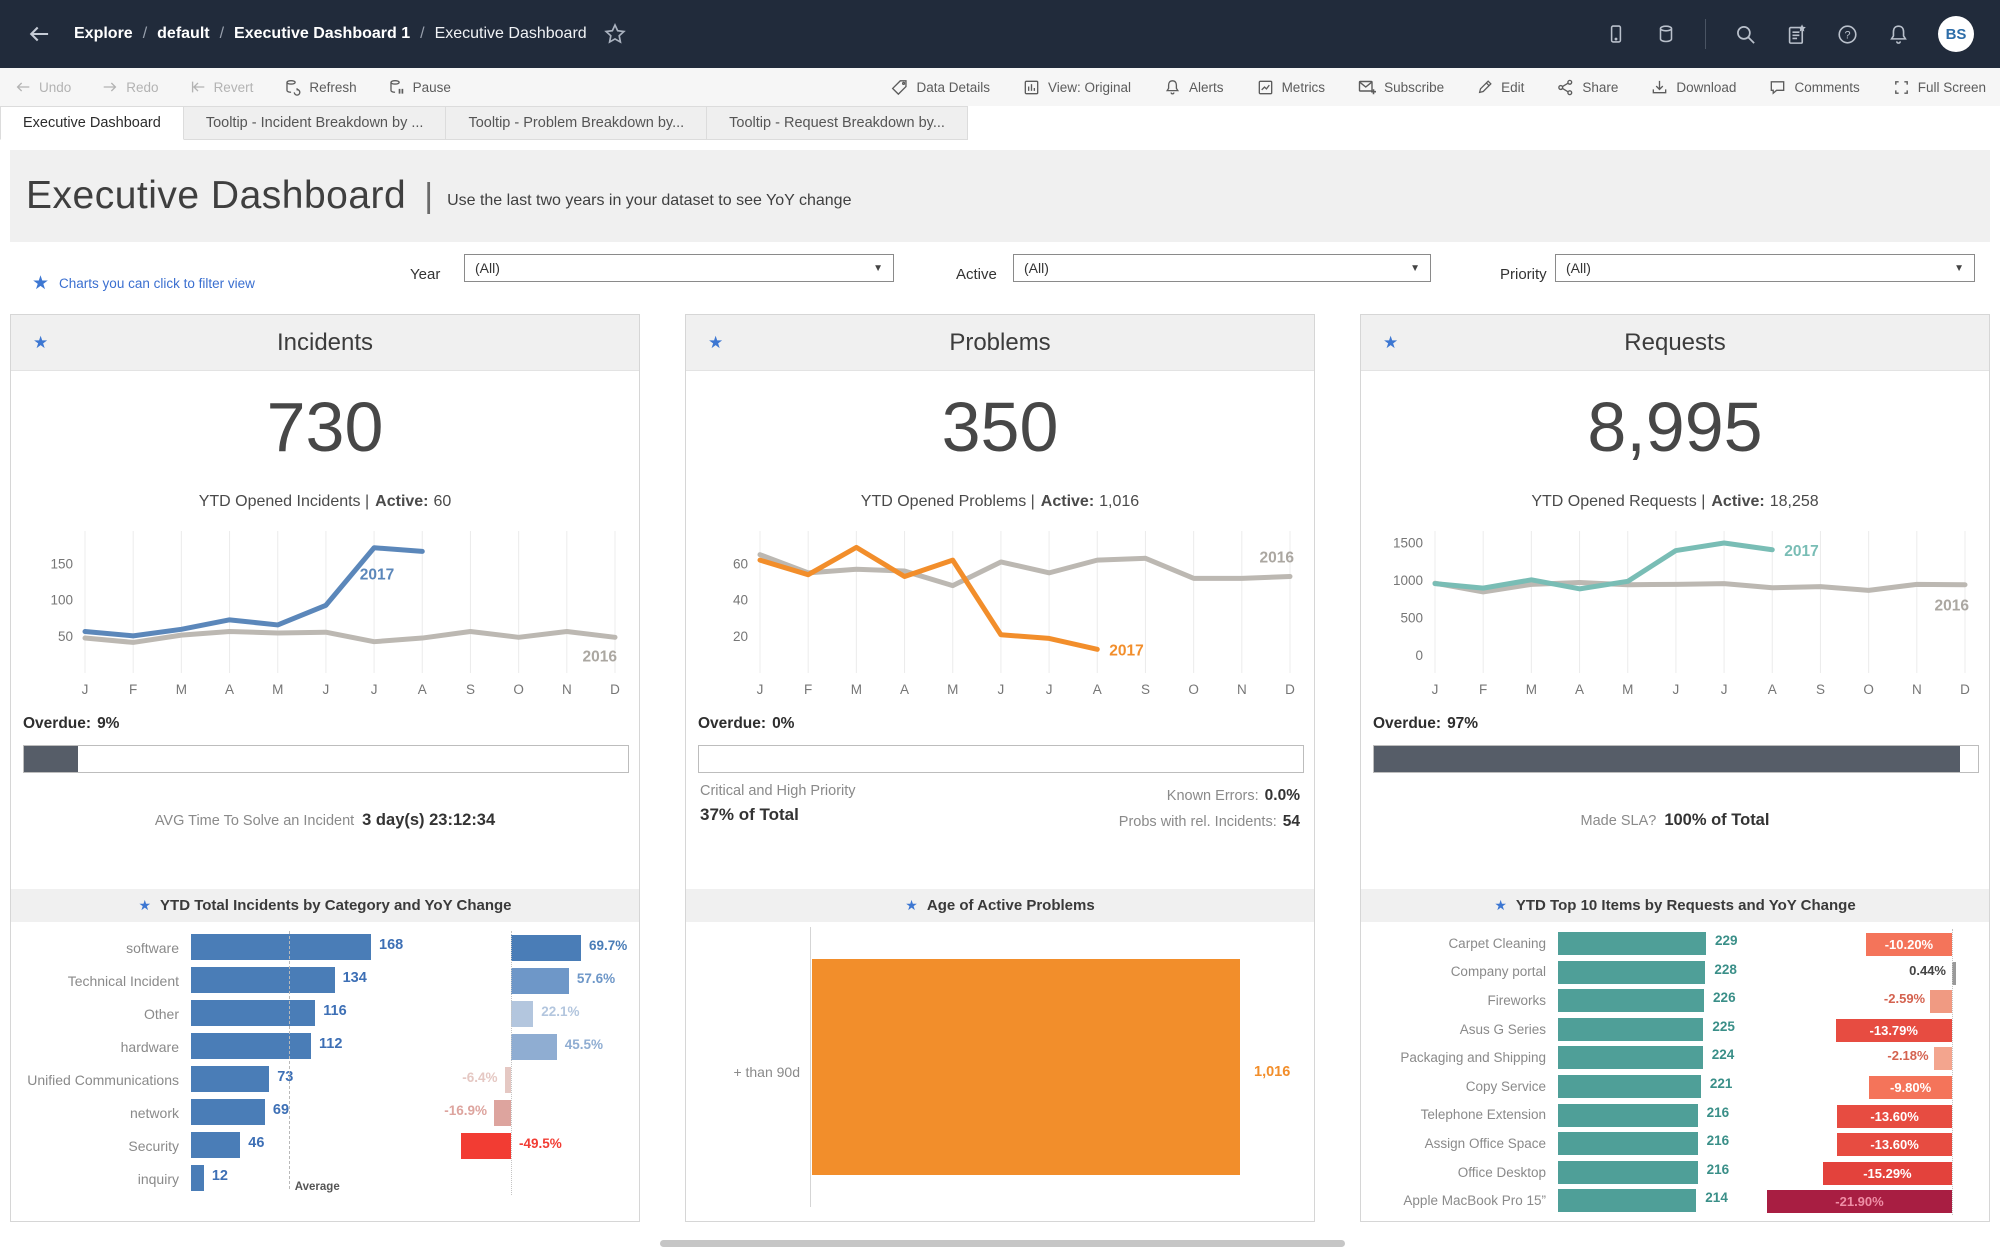  Describe the element at coordinates (322, 33) in the screenshot. I see `breadcrumb-workbook: Executive Dashboard 1` at that location.